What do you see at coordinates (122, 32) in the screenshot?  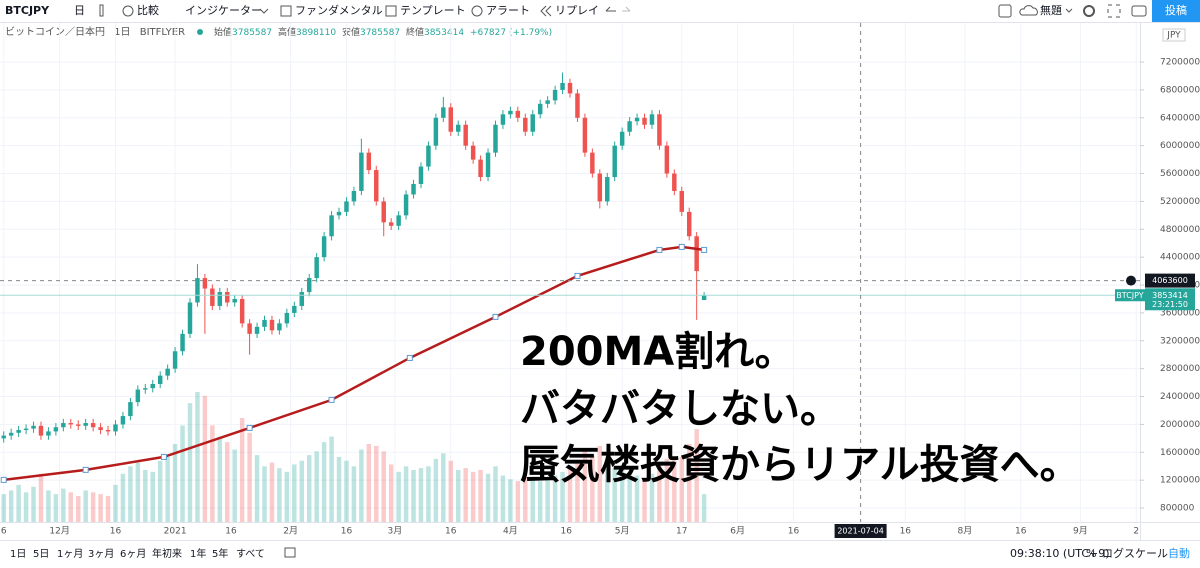 I see `legend-interval: 1日` at bounding box center [122, 32].